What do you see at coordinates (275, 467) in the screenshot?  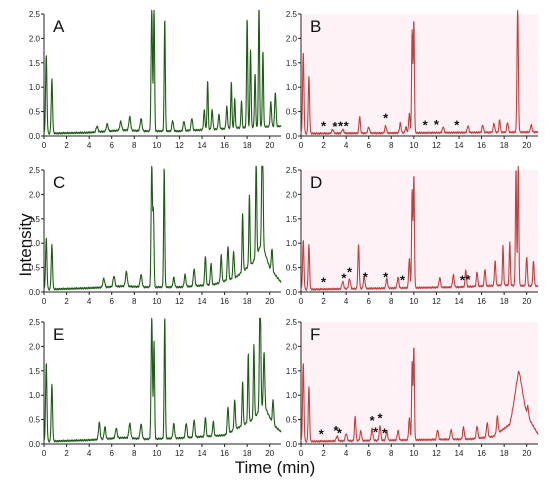 I see `x-axis-label: Time (min)` at bounding box center [275, 467].